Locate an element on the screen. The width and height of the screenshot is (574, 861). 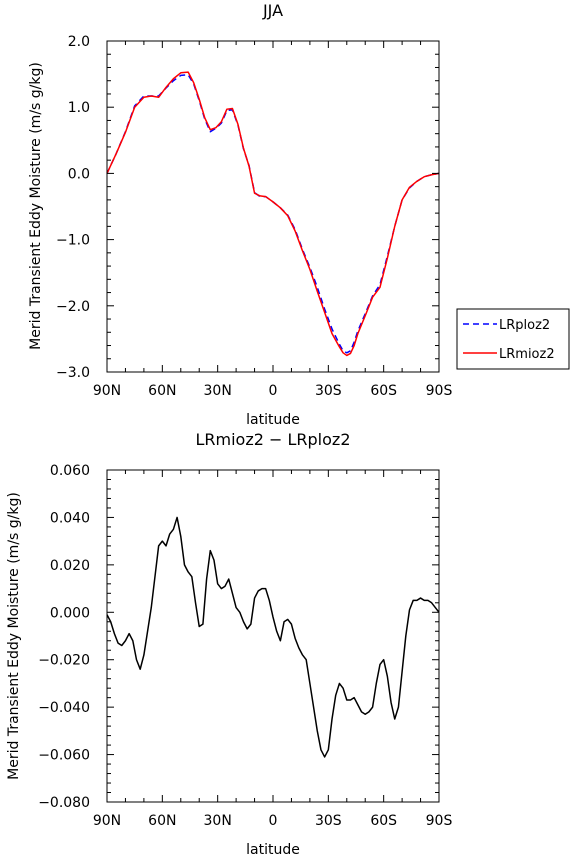
bottom-y-tick-label: −0.080 is located at coordinates (64, 803).